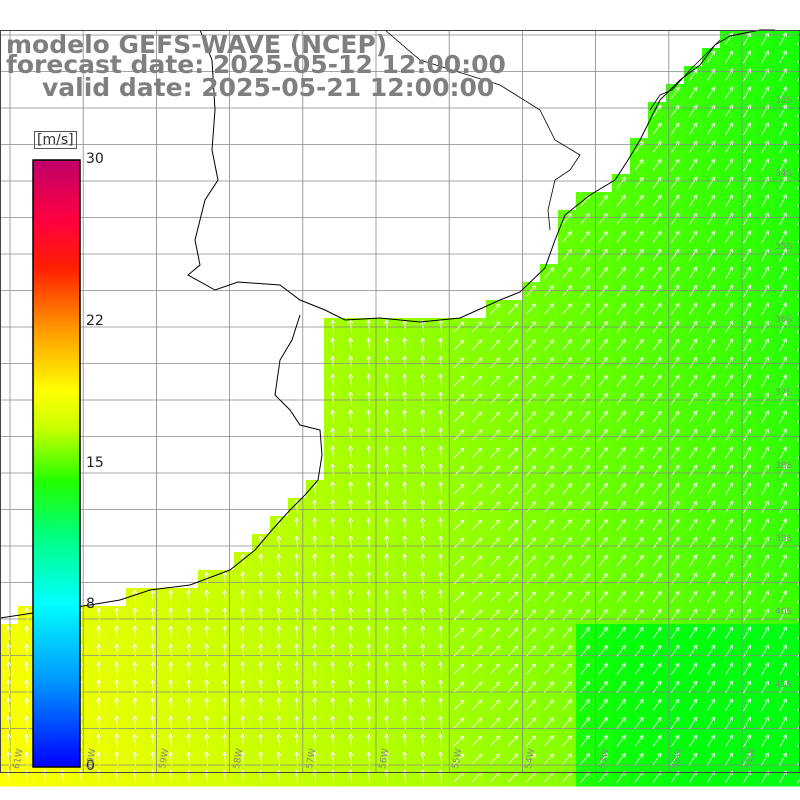 The image size is (800, 800). What do you see at coordinates (90, 766) in the screenshot?
I see `colorbar-tick-label: 0` at bounding box center [90, 766].